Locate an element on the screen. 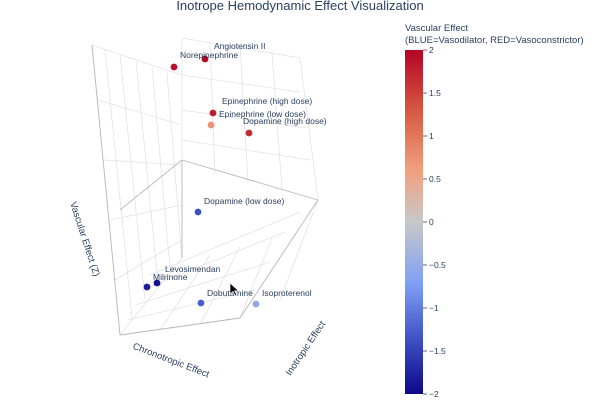 This screenshot has width=600, height=411. data-point-label: Dopamine (high dose) is located at coordinates (285, 121).